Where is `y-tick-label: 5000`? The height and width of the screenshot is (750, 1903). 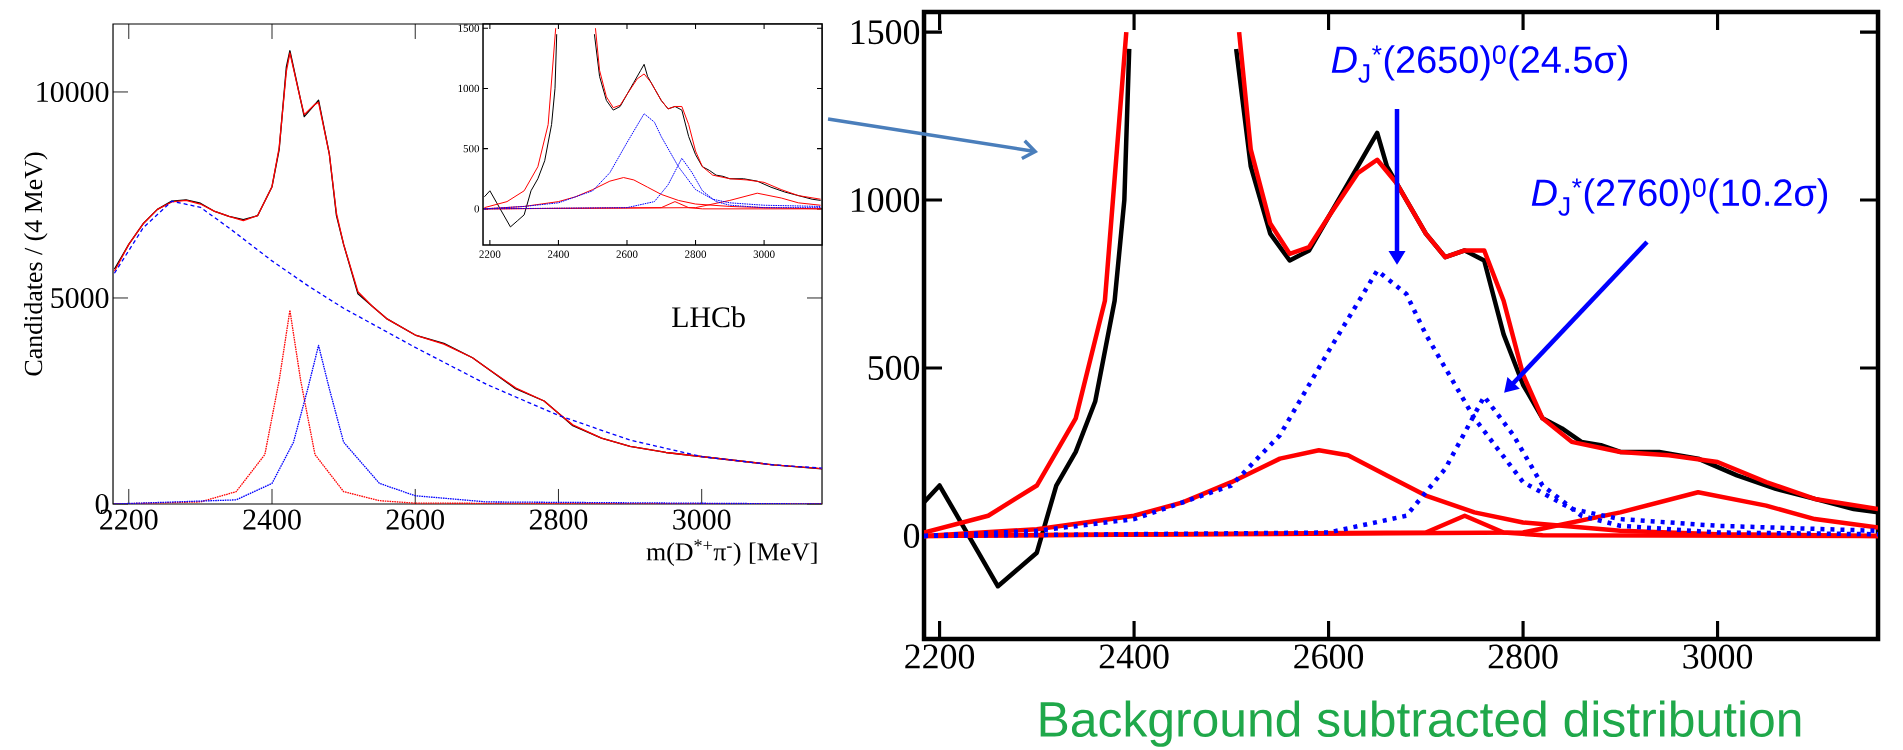
y-tick-label: 5000 is located at coordinates (80, 298).